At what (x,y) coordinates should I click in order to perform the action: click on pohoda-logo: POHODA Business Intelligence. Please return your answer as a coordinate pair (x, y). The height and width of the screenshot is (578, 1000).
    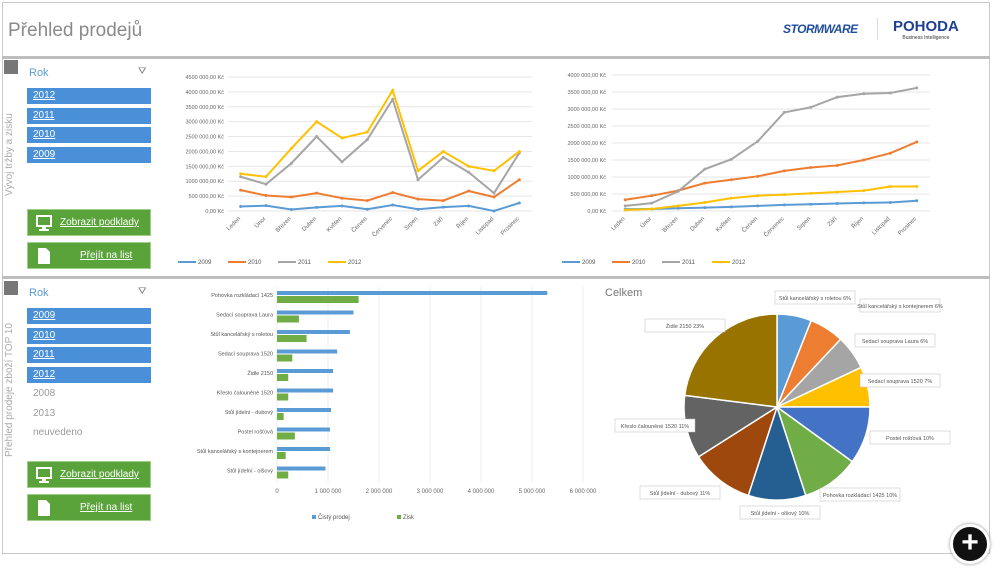
    Looking at the image, I should click on (926, 29).